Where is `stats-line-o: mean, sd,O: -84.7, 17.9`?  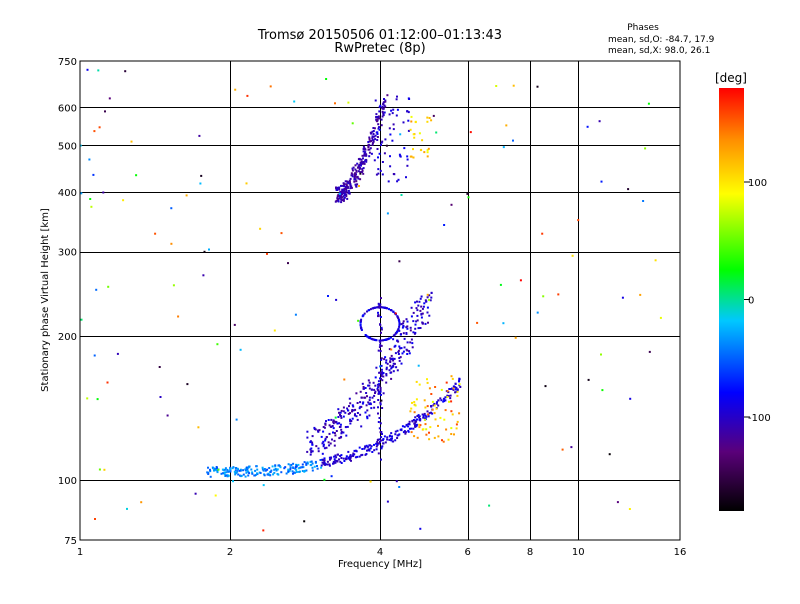 stats-line-o: mean, sd,O: -84.7, 17.9 is located at coordinates (661, 40).